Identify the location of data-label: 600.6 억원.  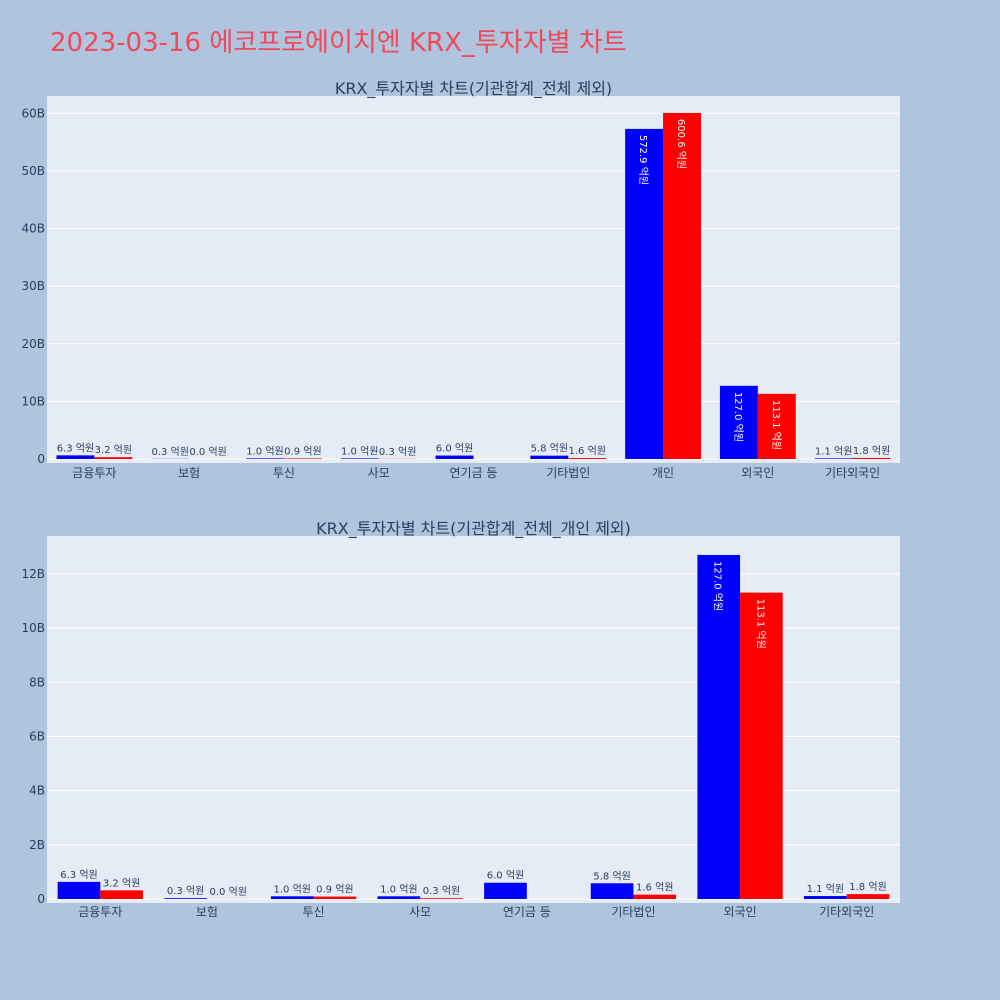
(681, 144).